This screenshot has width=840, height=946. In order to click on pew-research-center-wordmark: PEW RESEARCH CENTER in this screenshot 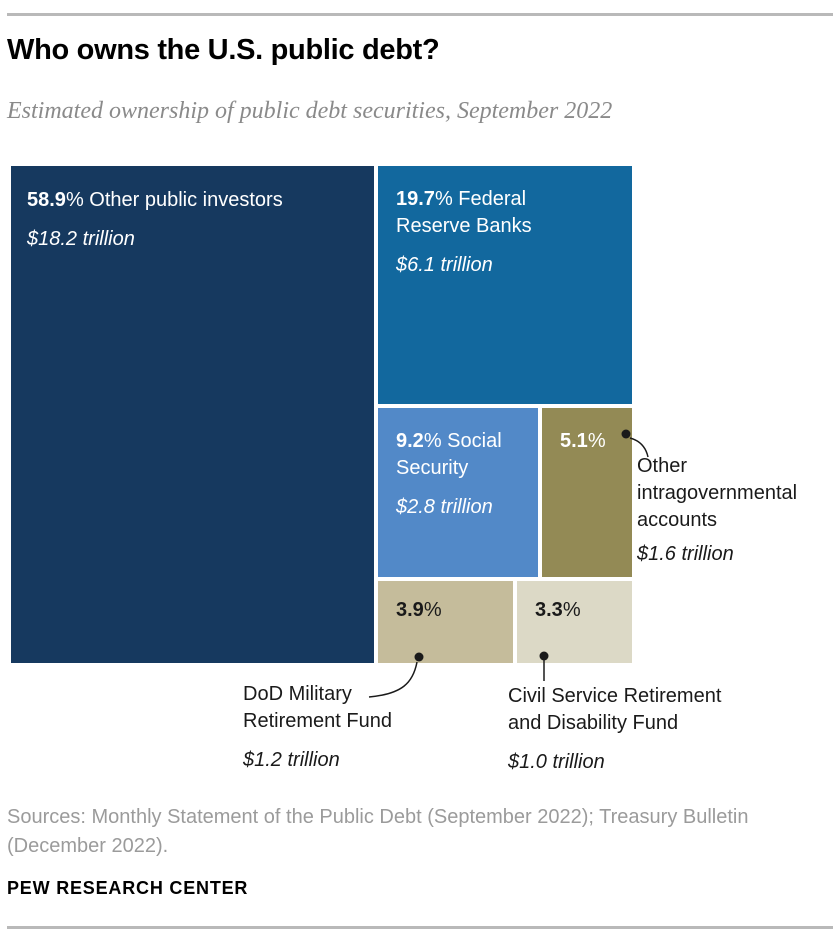, I will do `click(128, 888)`.